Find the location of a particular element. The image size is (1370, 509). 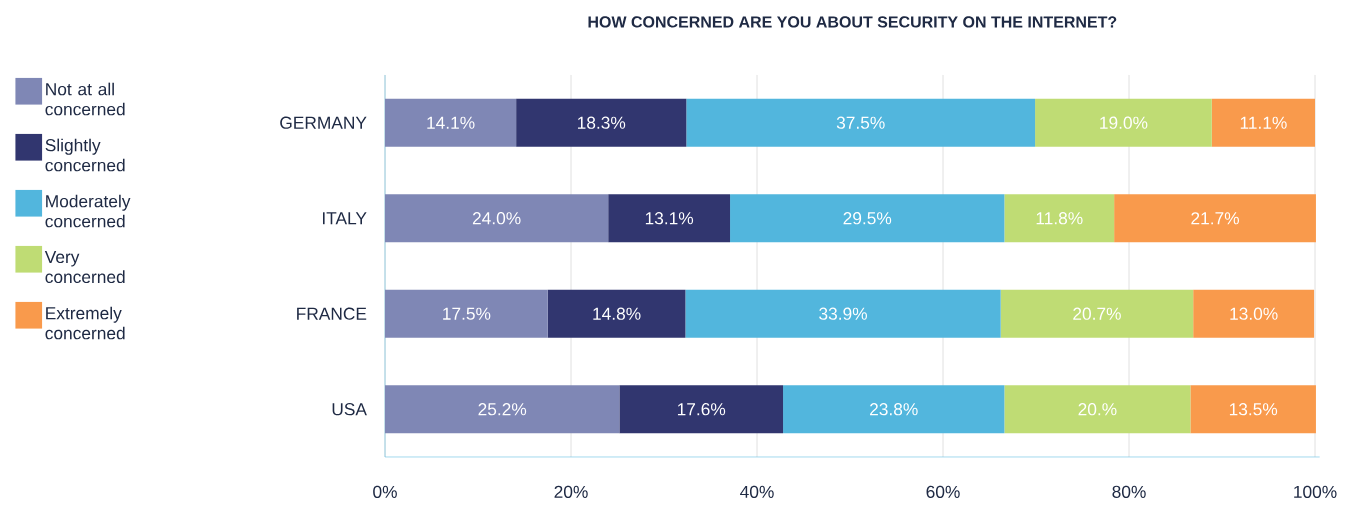

data-label: 33.9% is located at coordinates (843, 313).